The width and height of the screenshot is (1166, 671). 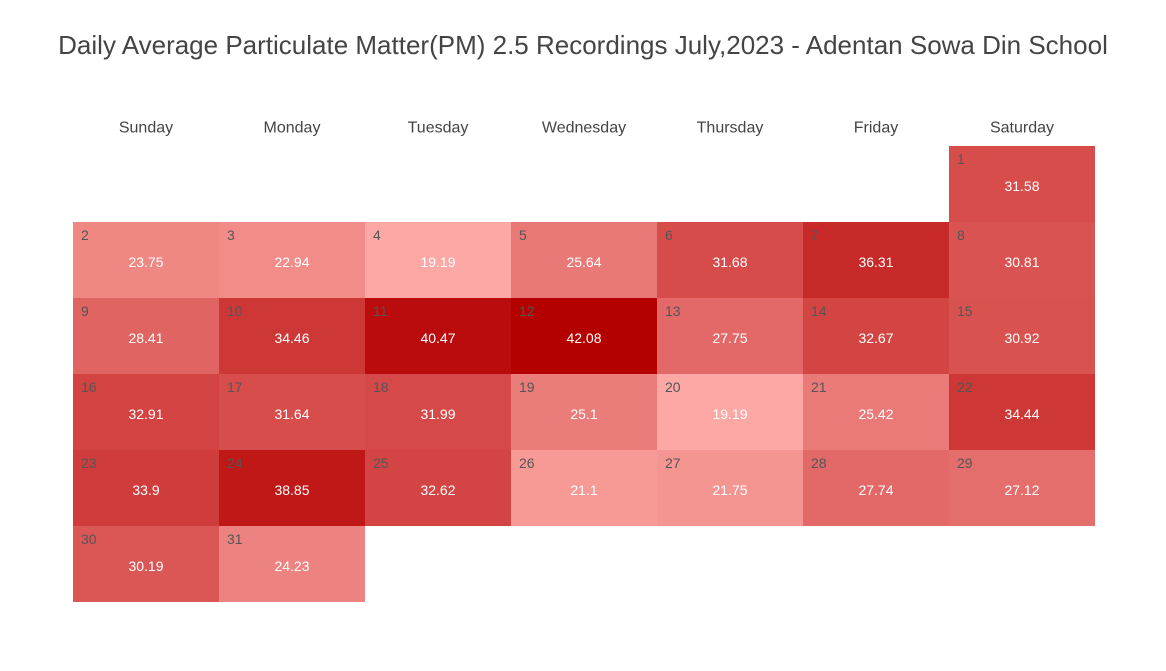 I want to click on cell-value: 30.92, so click(x=1021, y=338).